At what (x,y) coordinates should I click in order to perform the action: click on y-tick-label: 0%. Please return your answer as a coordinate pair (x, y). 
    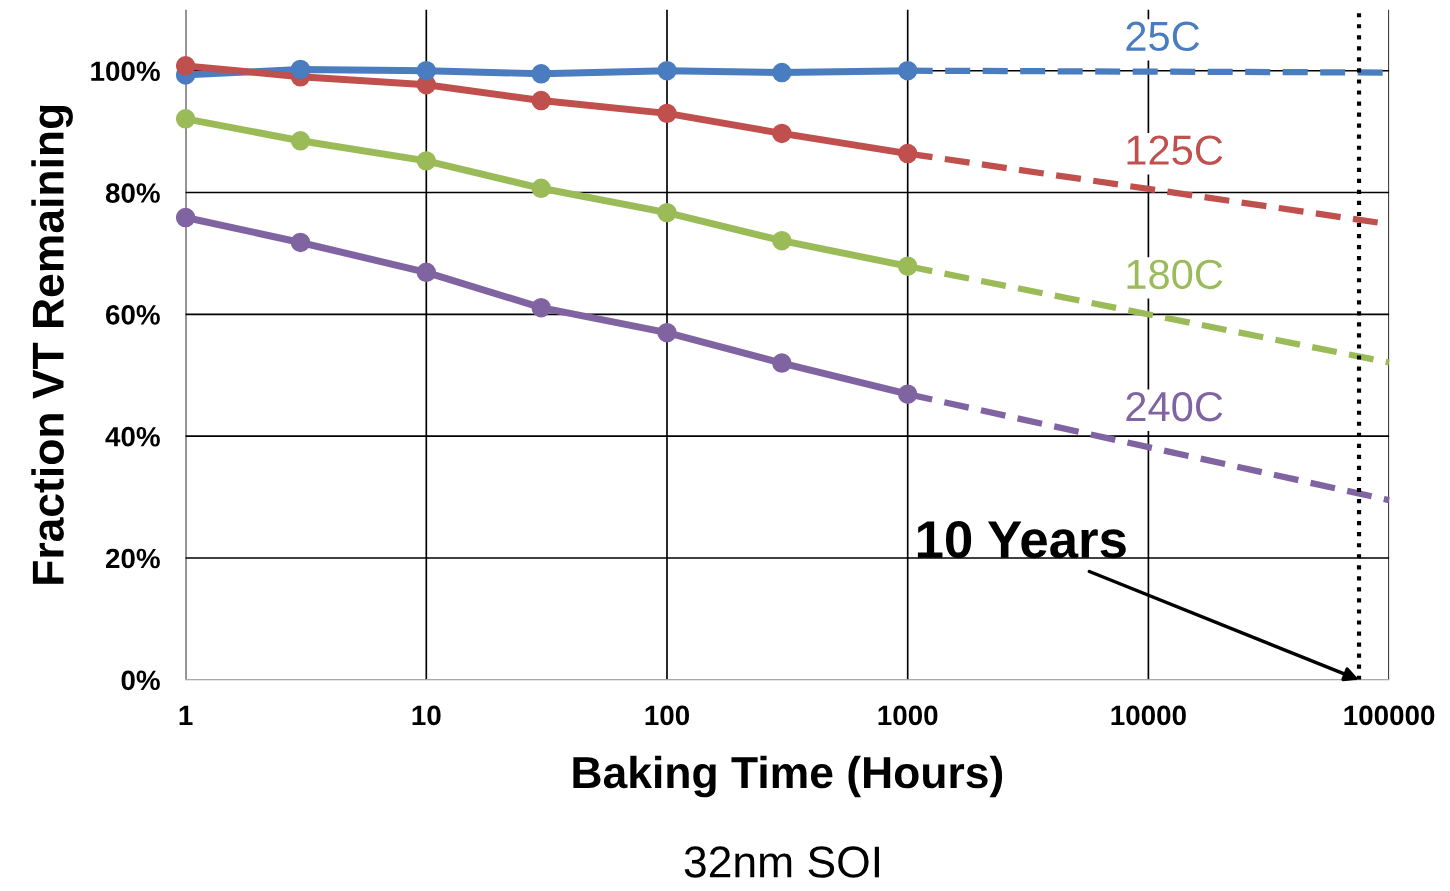
    Looking at the image, I should click on (140, 680).